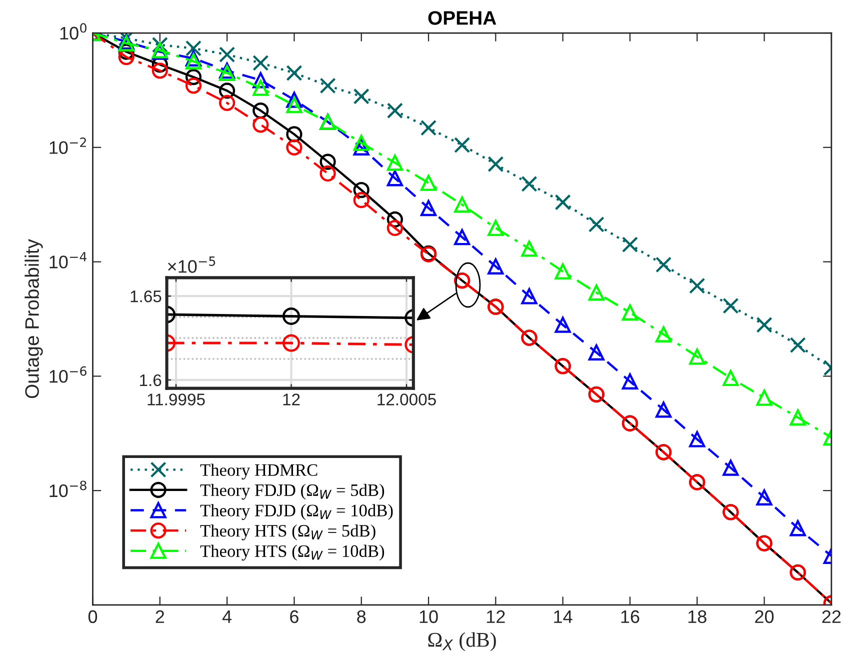  I want to click on annotation: ×10$^{−5}$, so click(192, 264).